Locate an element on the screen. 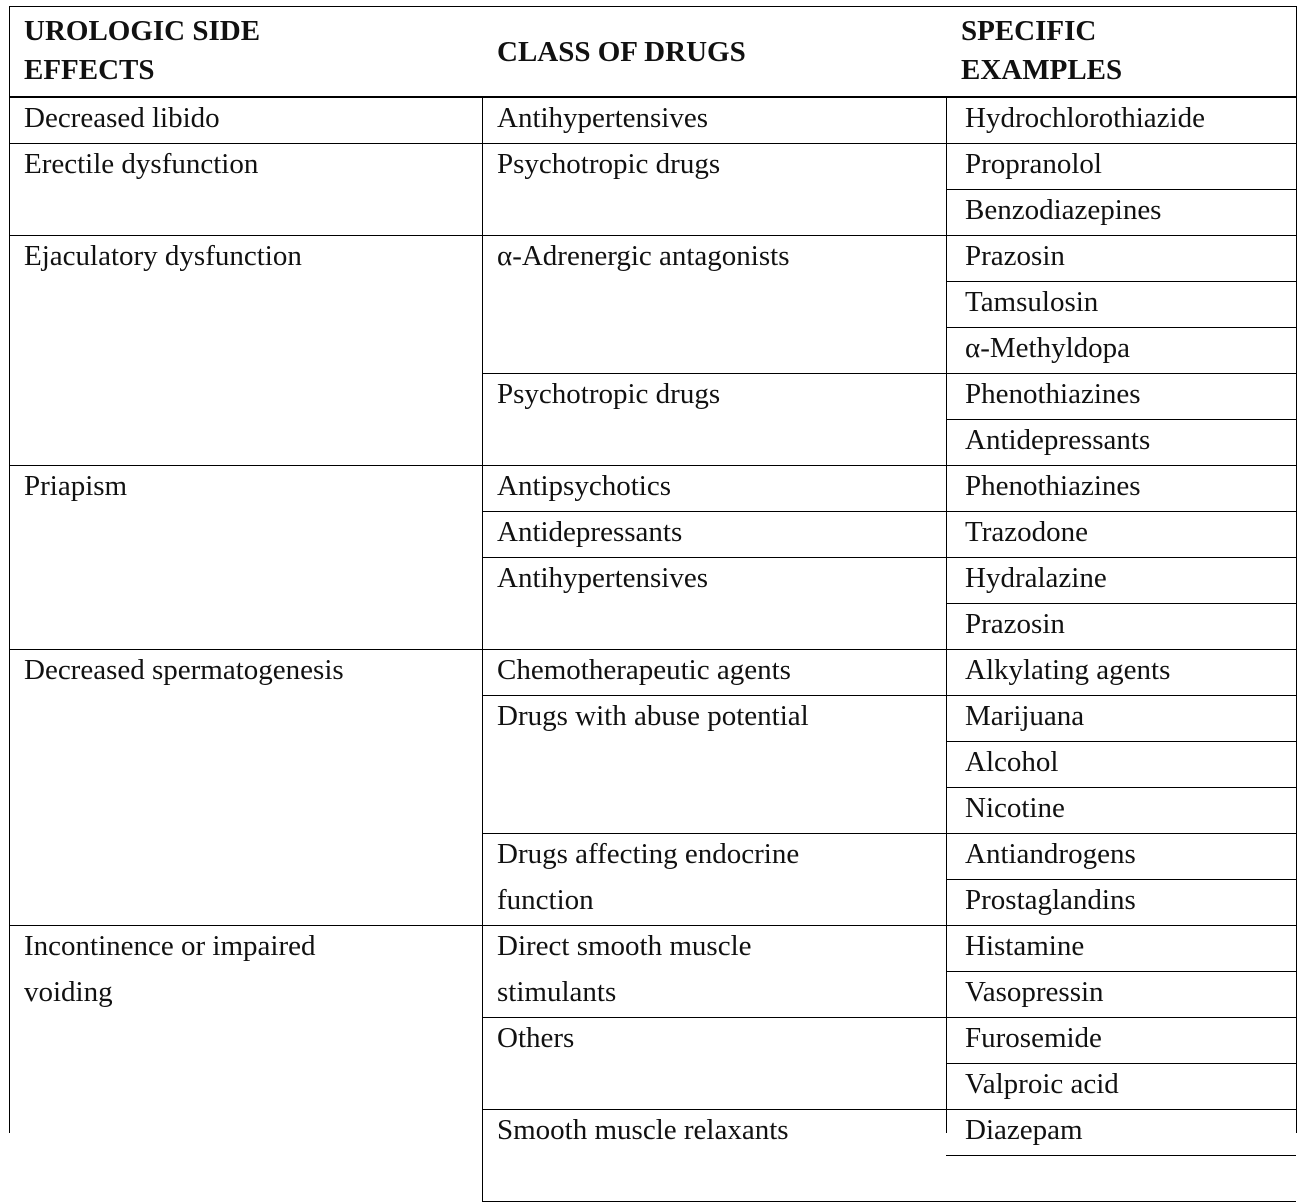 The width and height of the screenshot is (1308, 1202). table-left-border is located at coordinates (9, 569).